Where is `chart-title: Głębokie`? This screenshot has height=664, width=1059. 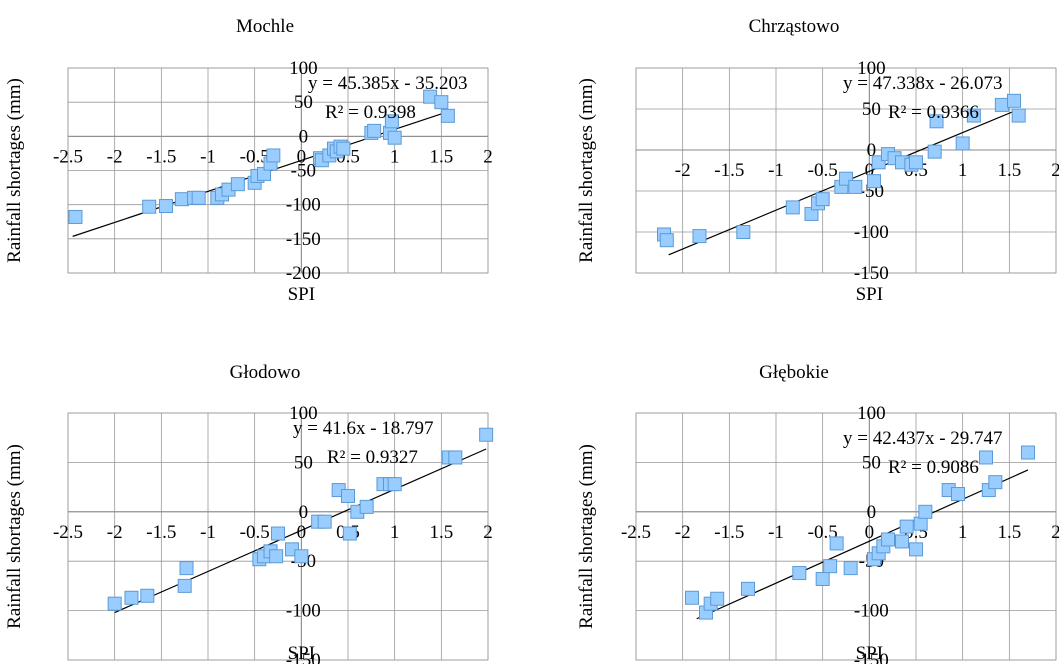 chart-title: Głębokie is located at coordinates (794, 372).